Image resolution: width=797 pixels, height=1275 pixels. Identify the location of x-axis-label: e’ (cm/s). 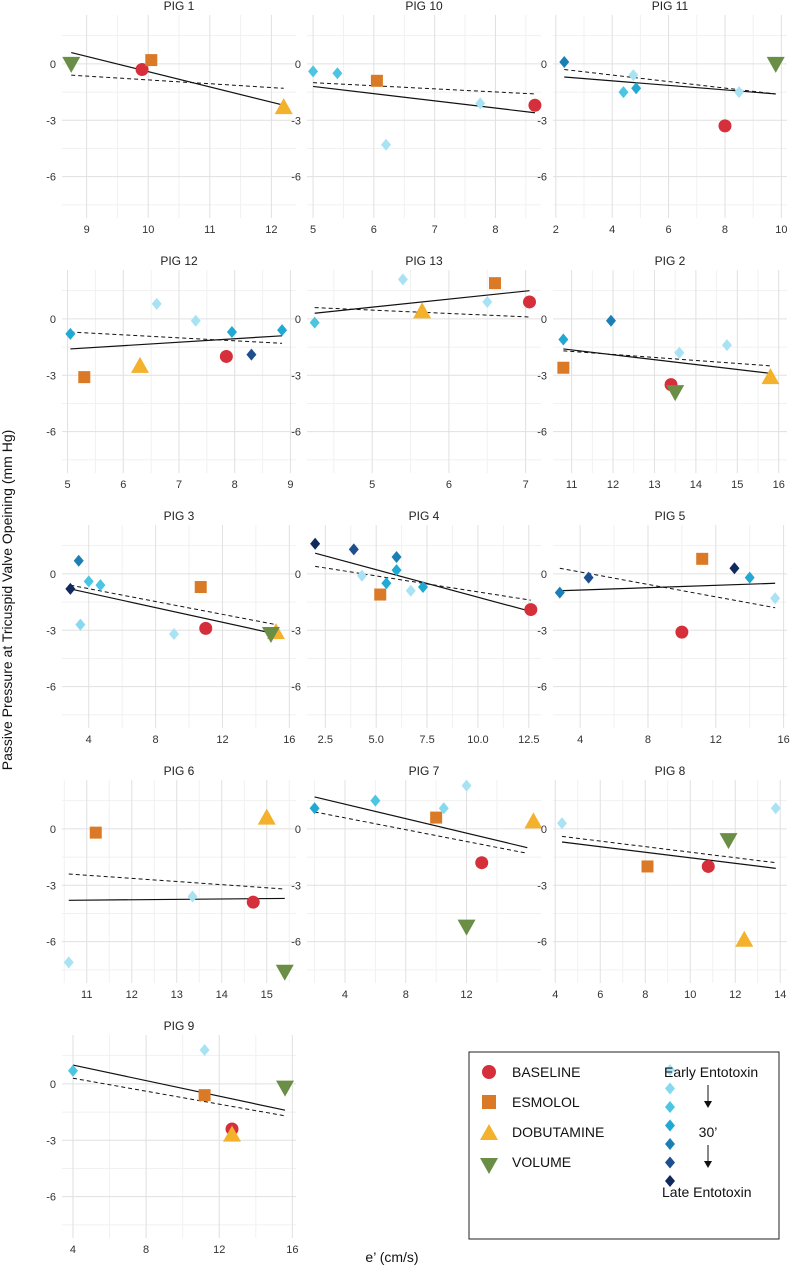
(391, 1257).